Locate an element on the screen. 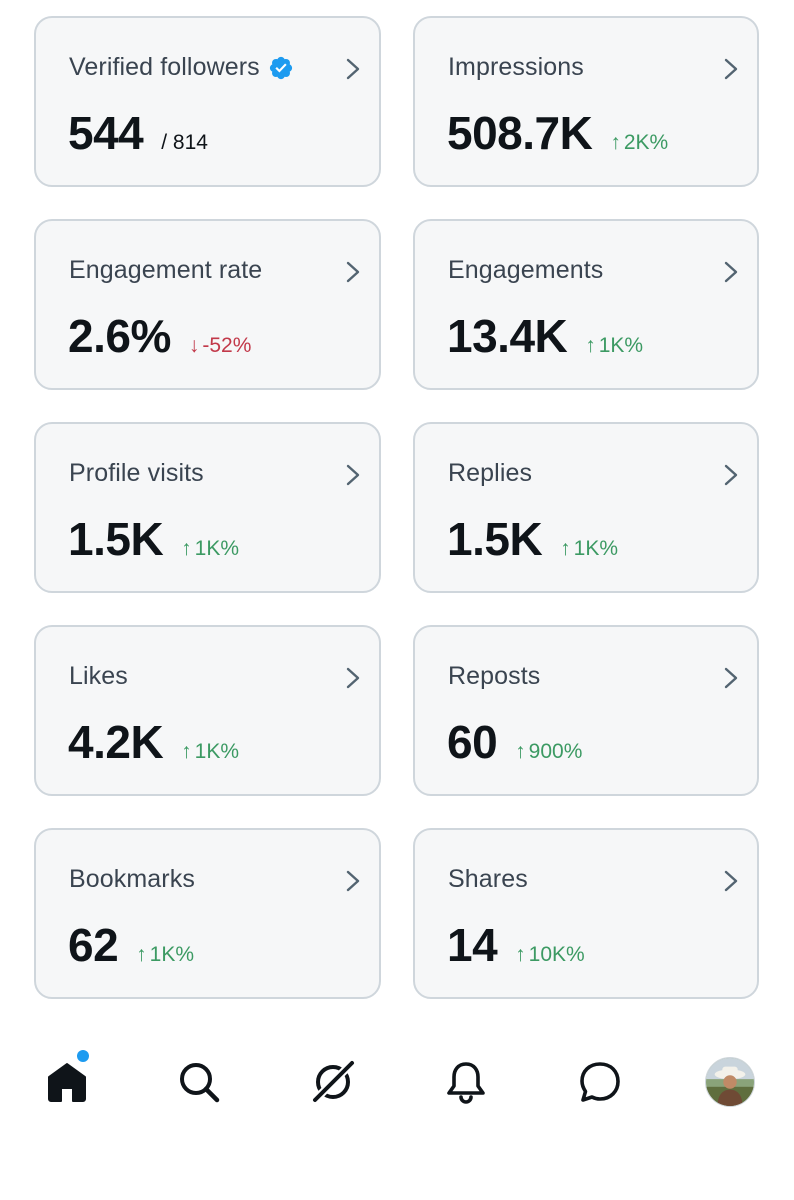  card-engagements: Engagements 13.4K ↑ 1K% is located at coordinates (586, 304).